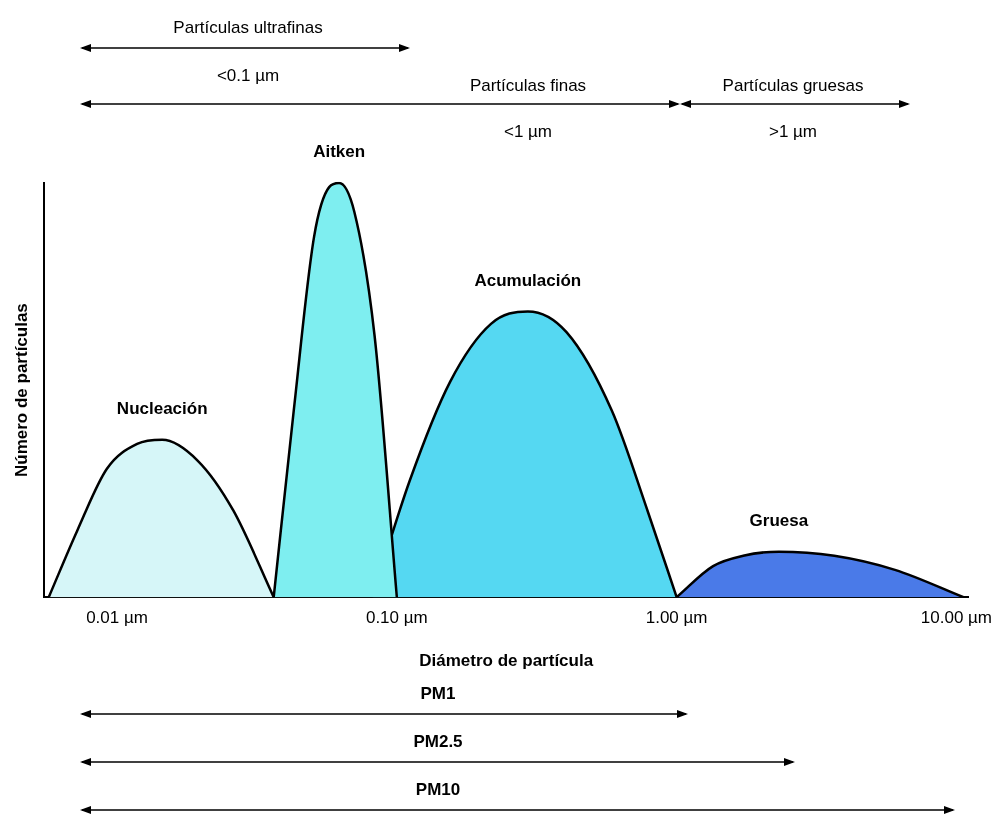  I want to click on series-label: Gruesa, so click(779, 520).